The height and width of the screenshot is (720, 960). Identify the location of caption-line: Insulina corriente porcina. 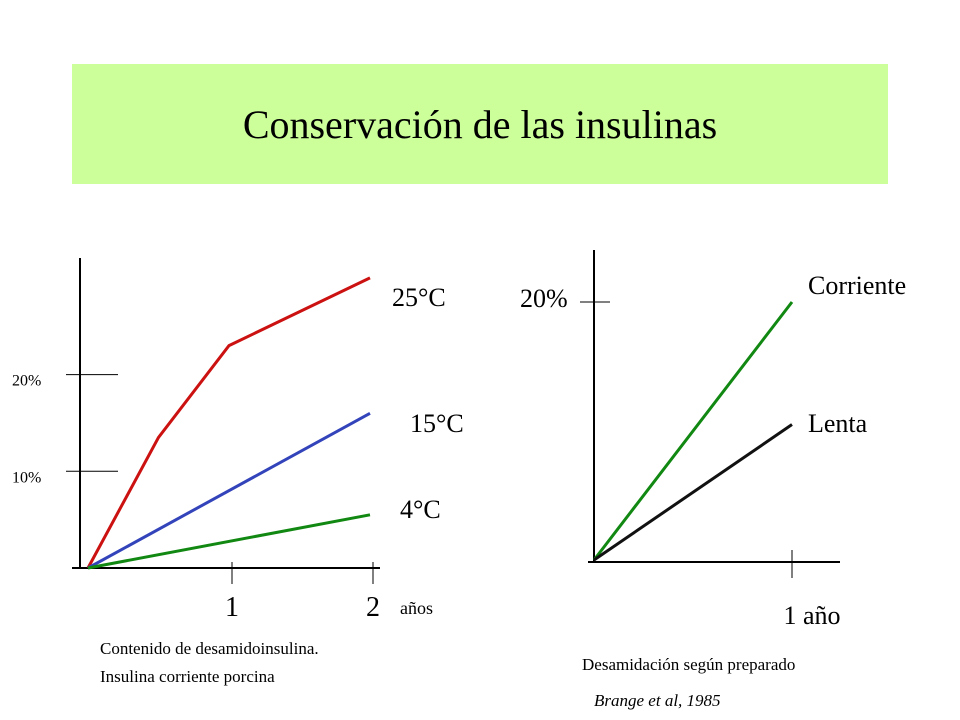
(187, 676).